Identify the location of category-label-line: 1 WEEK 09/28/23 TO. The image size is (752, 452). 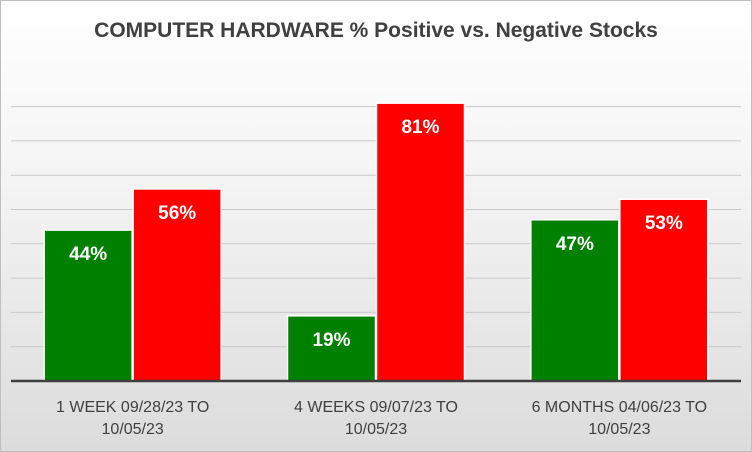
(133, 407).